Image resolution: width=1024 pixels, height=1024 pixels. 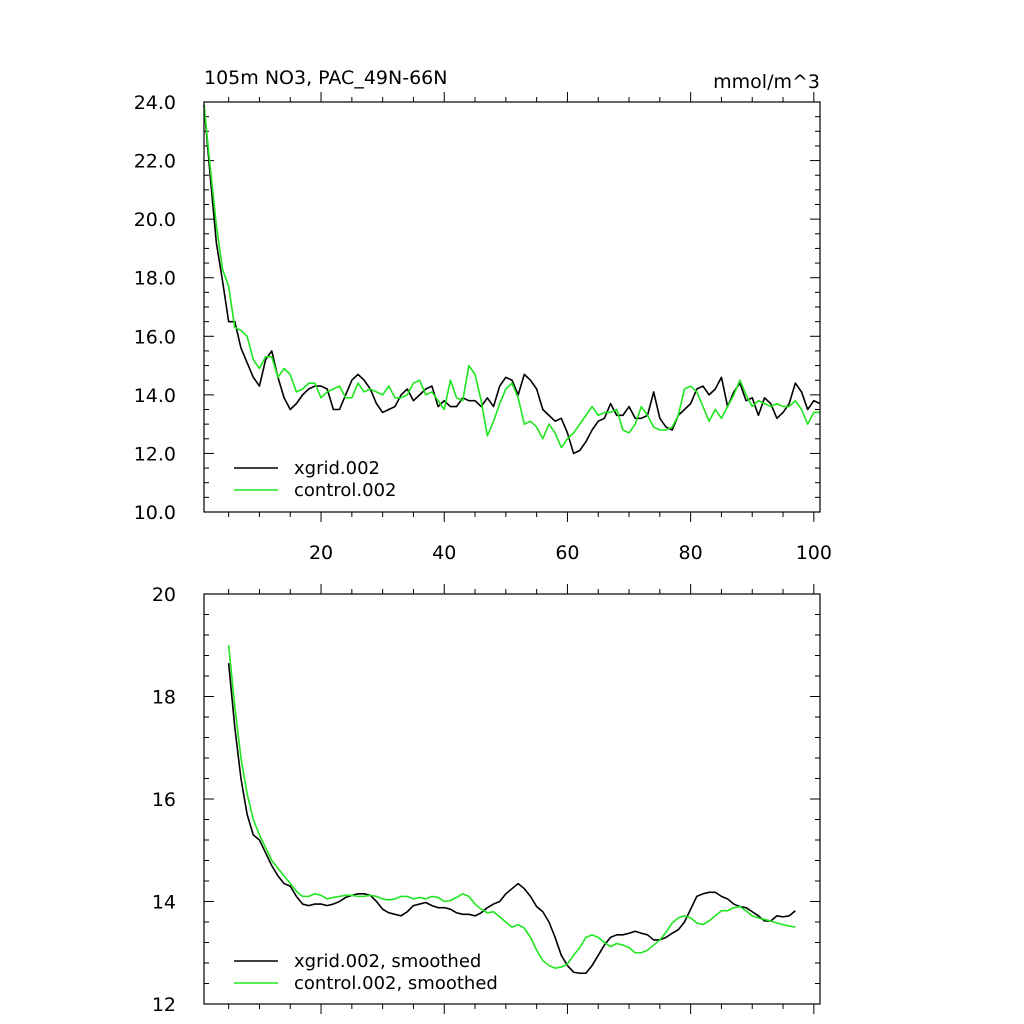 I want to click on legend-label-control: control.002, so click(x=345, y=490).